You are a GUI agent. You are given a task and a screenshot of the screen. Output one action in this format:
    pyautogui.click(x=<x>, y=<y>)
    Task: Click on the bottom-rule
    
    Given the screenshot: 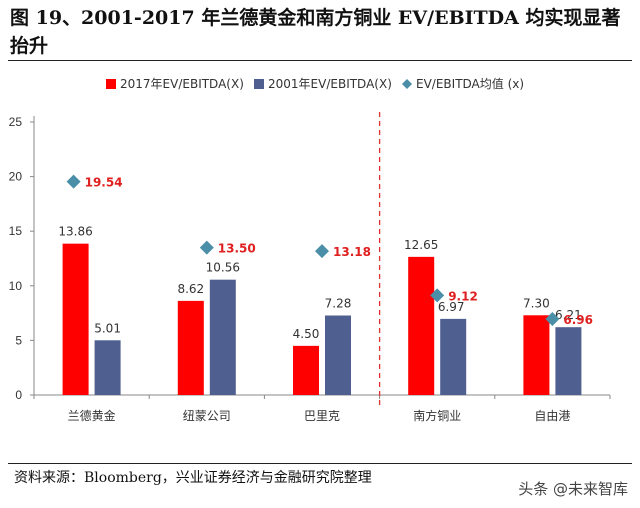 What is the action you would take?
    pyautogui.click(x=320, y=463)
    